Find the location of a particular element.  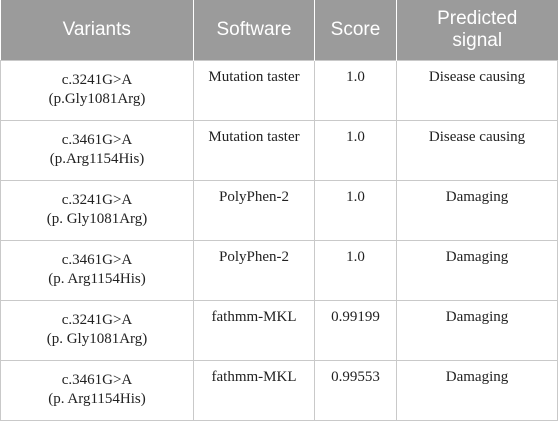

header-variants: Variants is located at coordinates (96, 29).